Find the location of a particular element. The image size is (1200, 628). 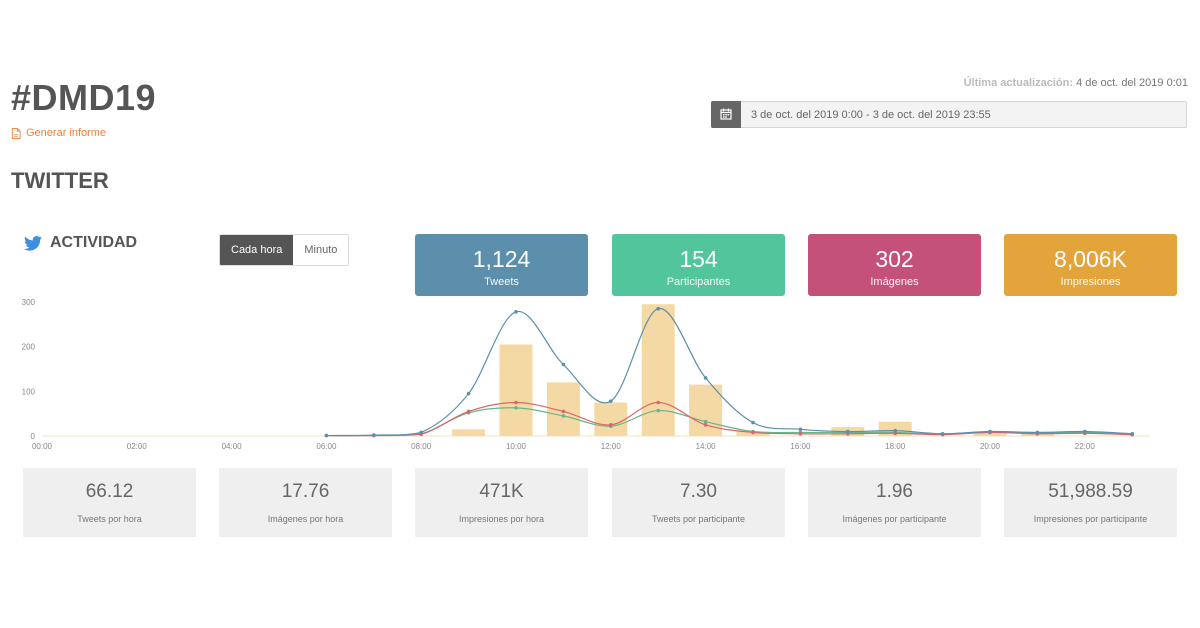

section-title-twitter: TWITTER is located at coordinates (60, 180).